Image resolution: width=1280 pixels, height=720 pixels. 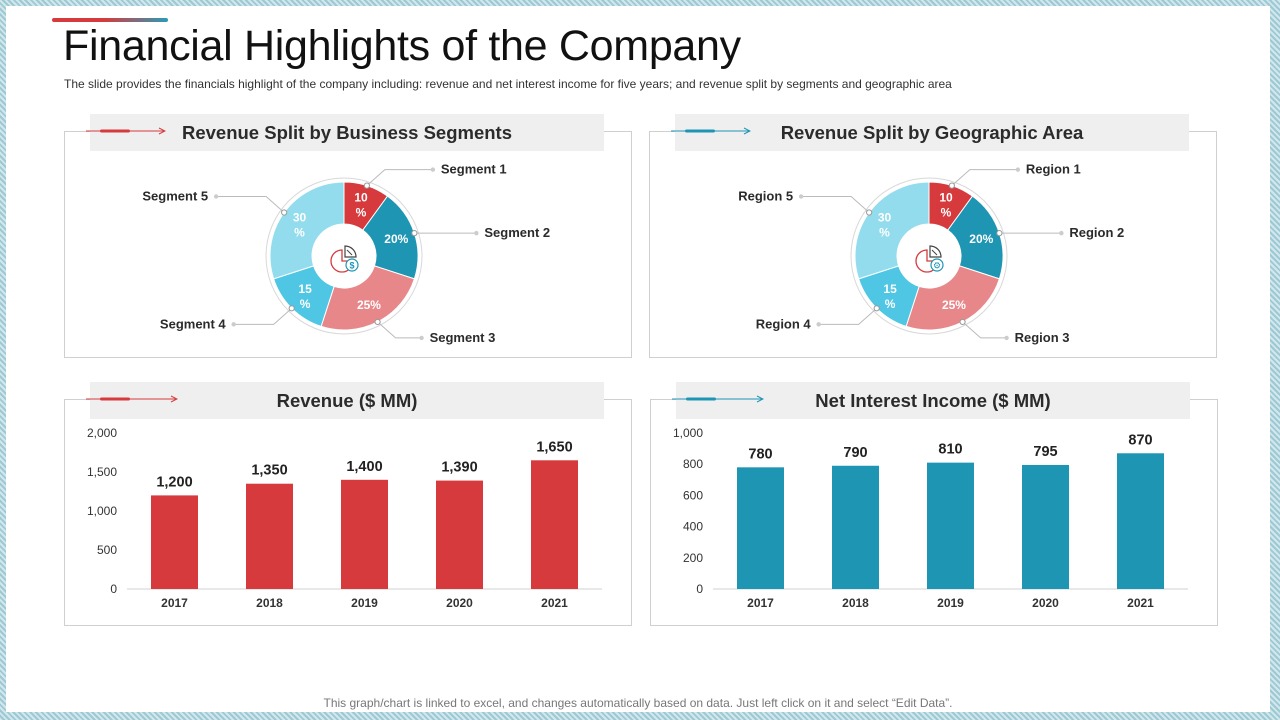 What do you see at coordinates (1096, 232) in the screenshot?
I see `geographic-category-label: Region 2` at bounding box center [1096, 232].